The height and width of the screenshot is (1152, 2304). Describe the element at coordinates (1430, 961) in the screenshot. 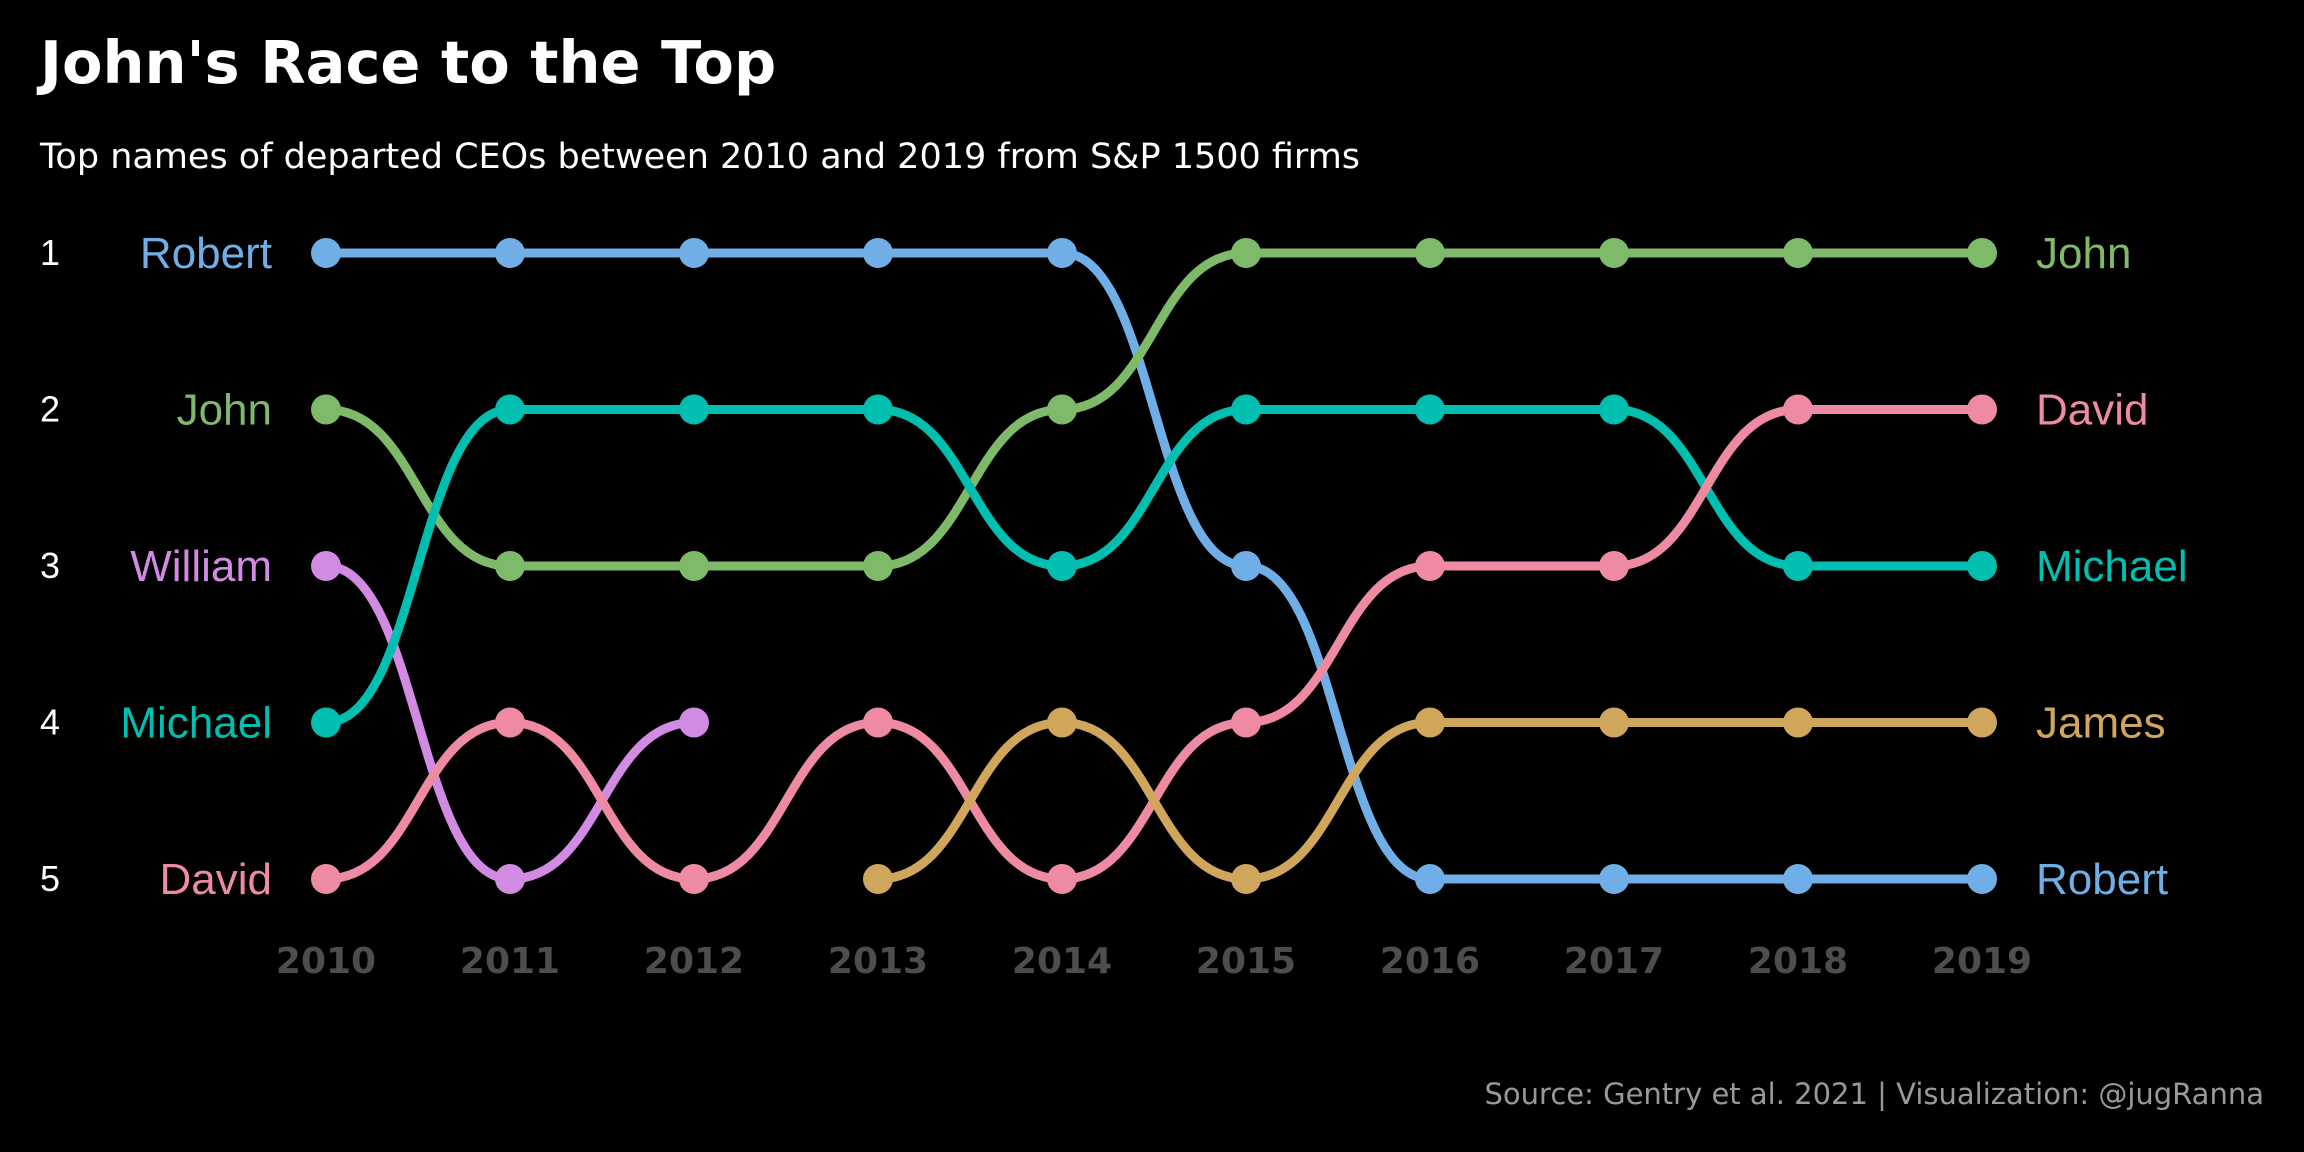

I see `x-tick-label: 2016` at that location.